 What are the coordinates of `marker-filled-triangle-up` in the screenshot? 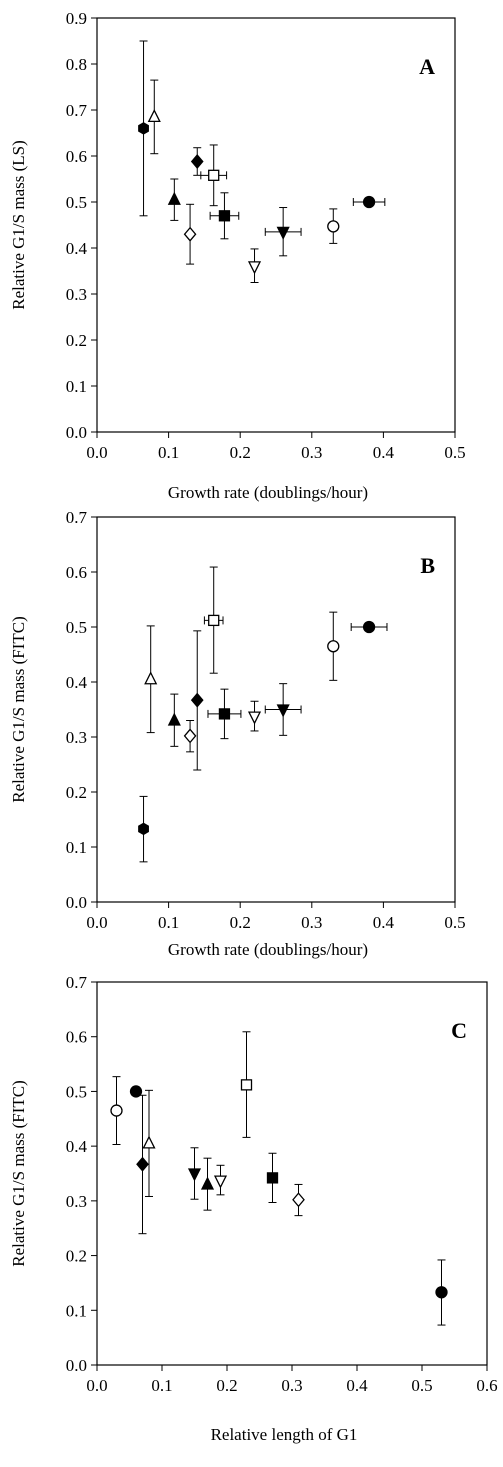 It's located at (174, 198).